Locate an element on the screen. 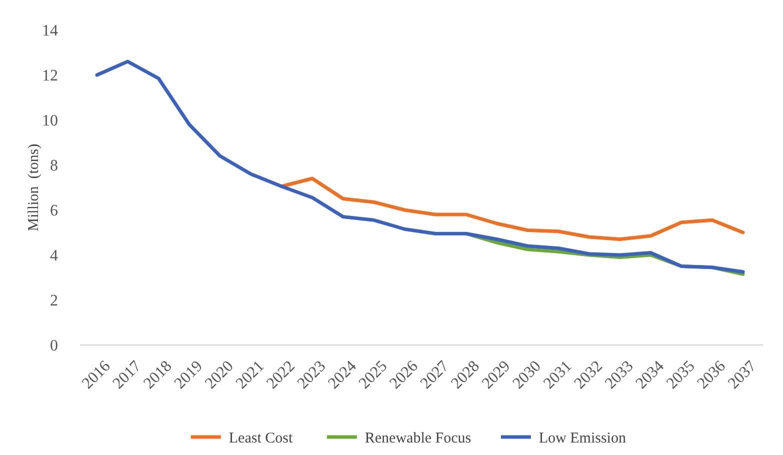  legend-label: Renewable Focus is located at coordinates (418, 438).